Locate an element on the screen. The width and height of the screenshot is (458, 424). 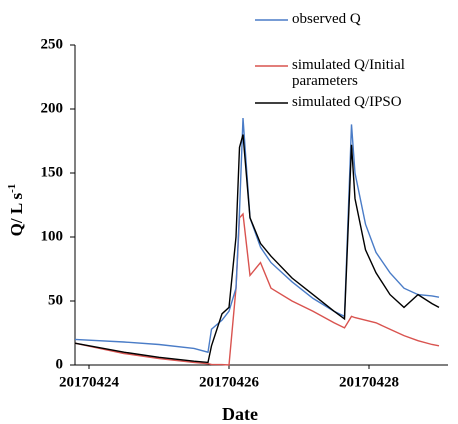
legend-label: simulated Q/IPSO is located at coordinates (347, 102).